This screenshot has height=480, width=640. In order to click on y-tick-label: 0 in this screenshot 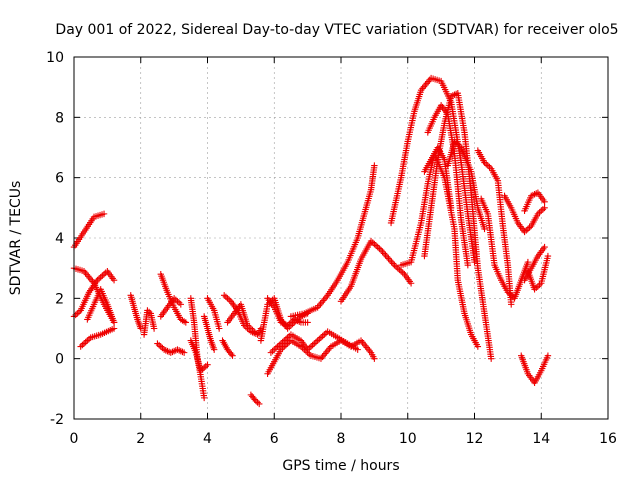, I will do `click(59, 360)`.